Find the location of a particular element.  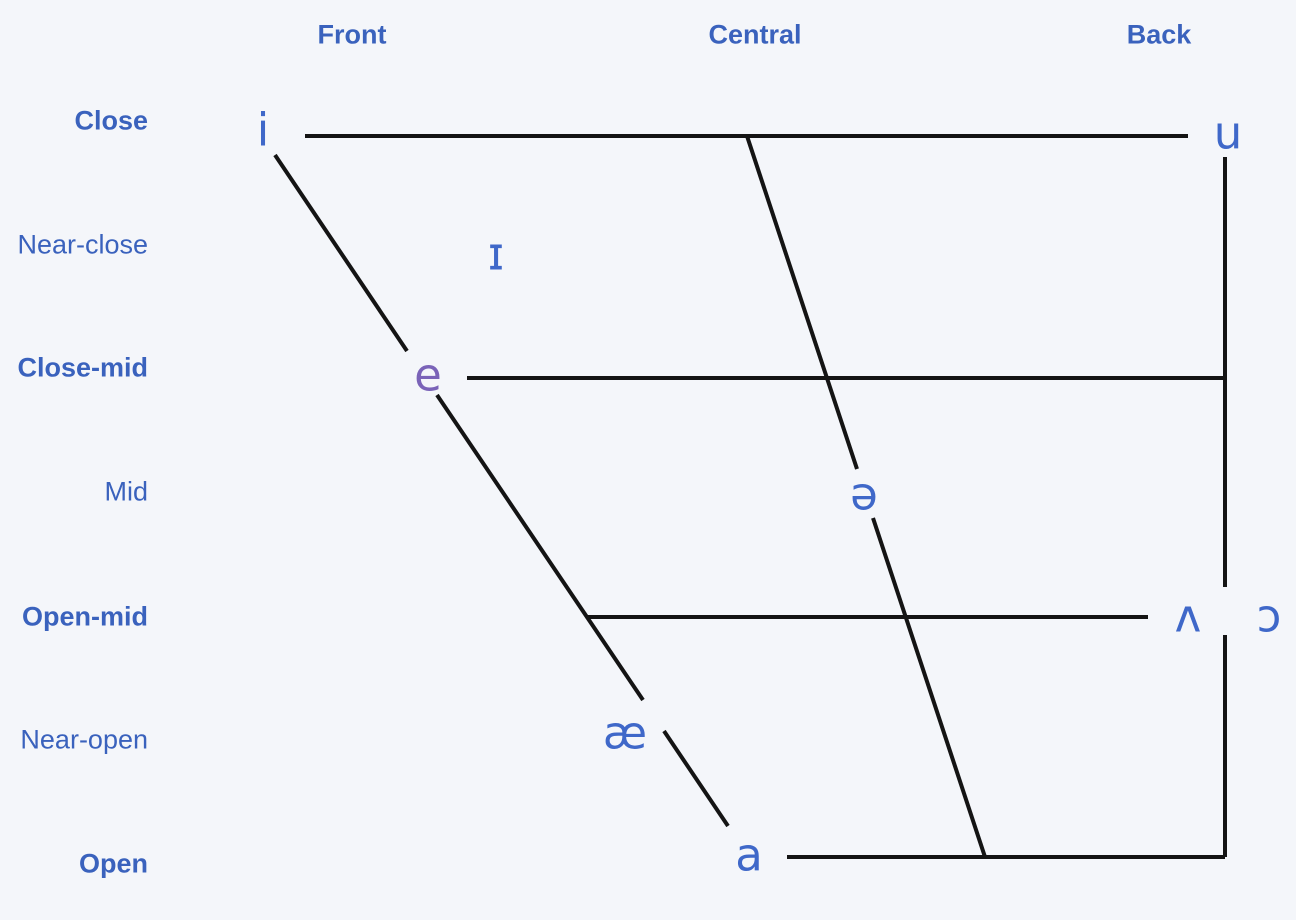

vowel-i: i is located at coordinates (263, 130).